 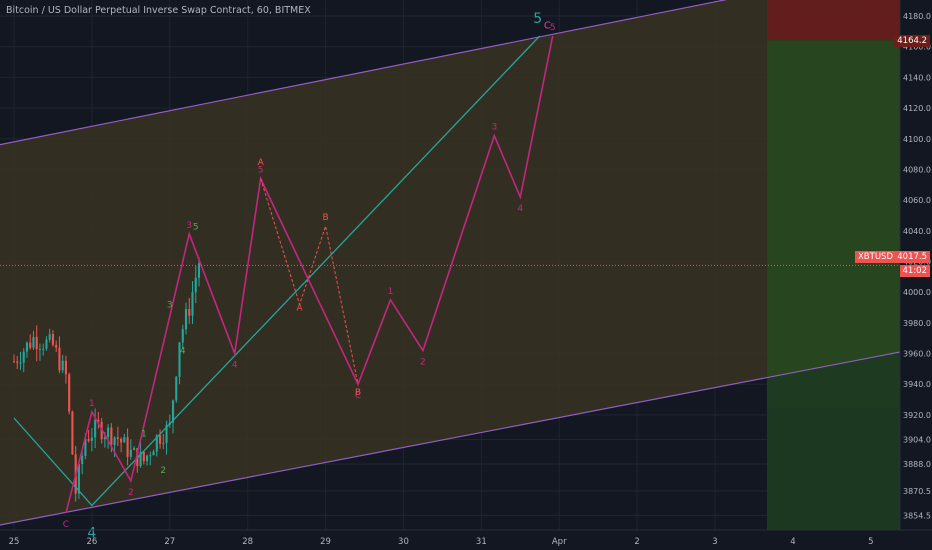 What do you see at coordinates (917, 439) in the screenshot?
I see `price-tick: 3904.0` at bounding box center [917, 439].